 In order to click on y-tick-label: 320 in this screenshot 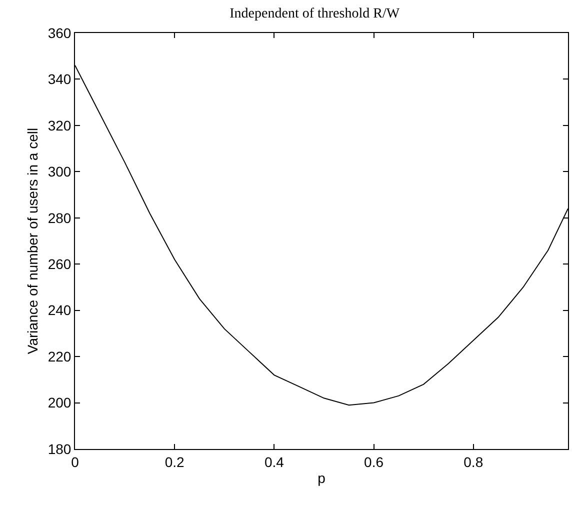, I will do `click(60, 125)`.